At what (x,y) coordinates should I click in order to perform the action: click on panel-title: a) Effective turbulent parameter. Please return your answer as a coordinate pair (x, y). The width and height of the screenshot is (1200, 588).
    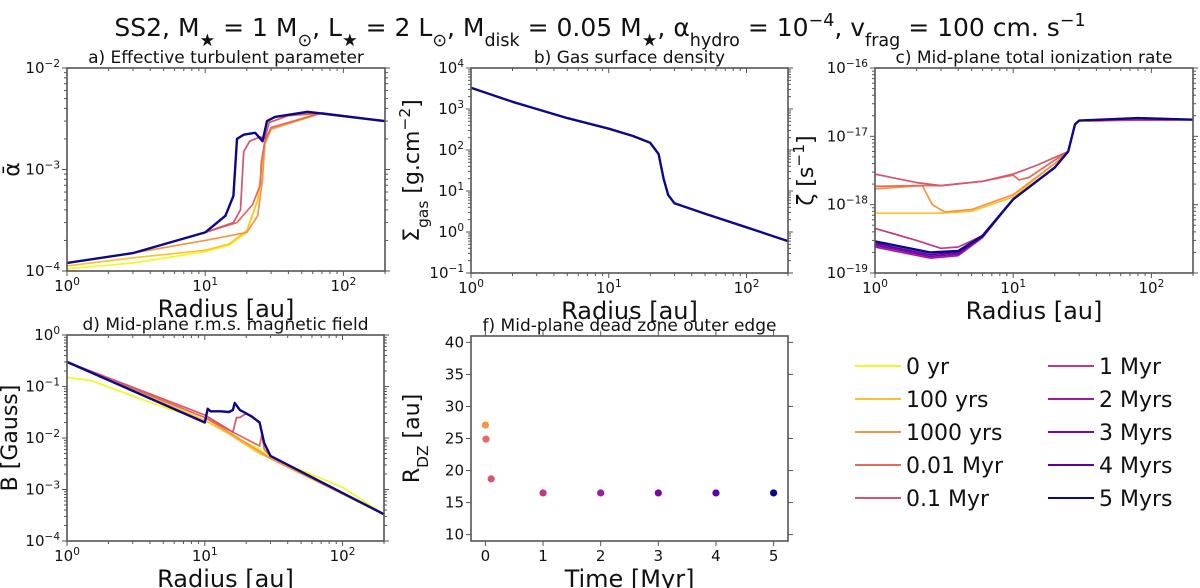
    Looking at the image, I should click on (226, 58).